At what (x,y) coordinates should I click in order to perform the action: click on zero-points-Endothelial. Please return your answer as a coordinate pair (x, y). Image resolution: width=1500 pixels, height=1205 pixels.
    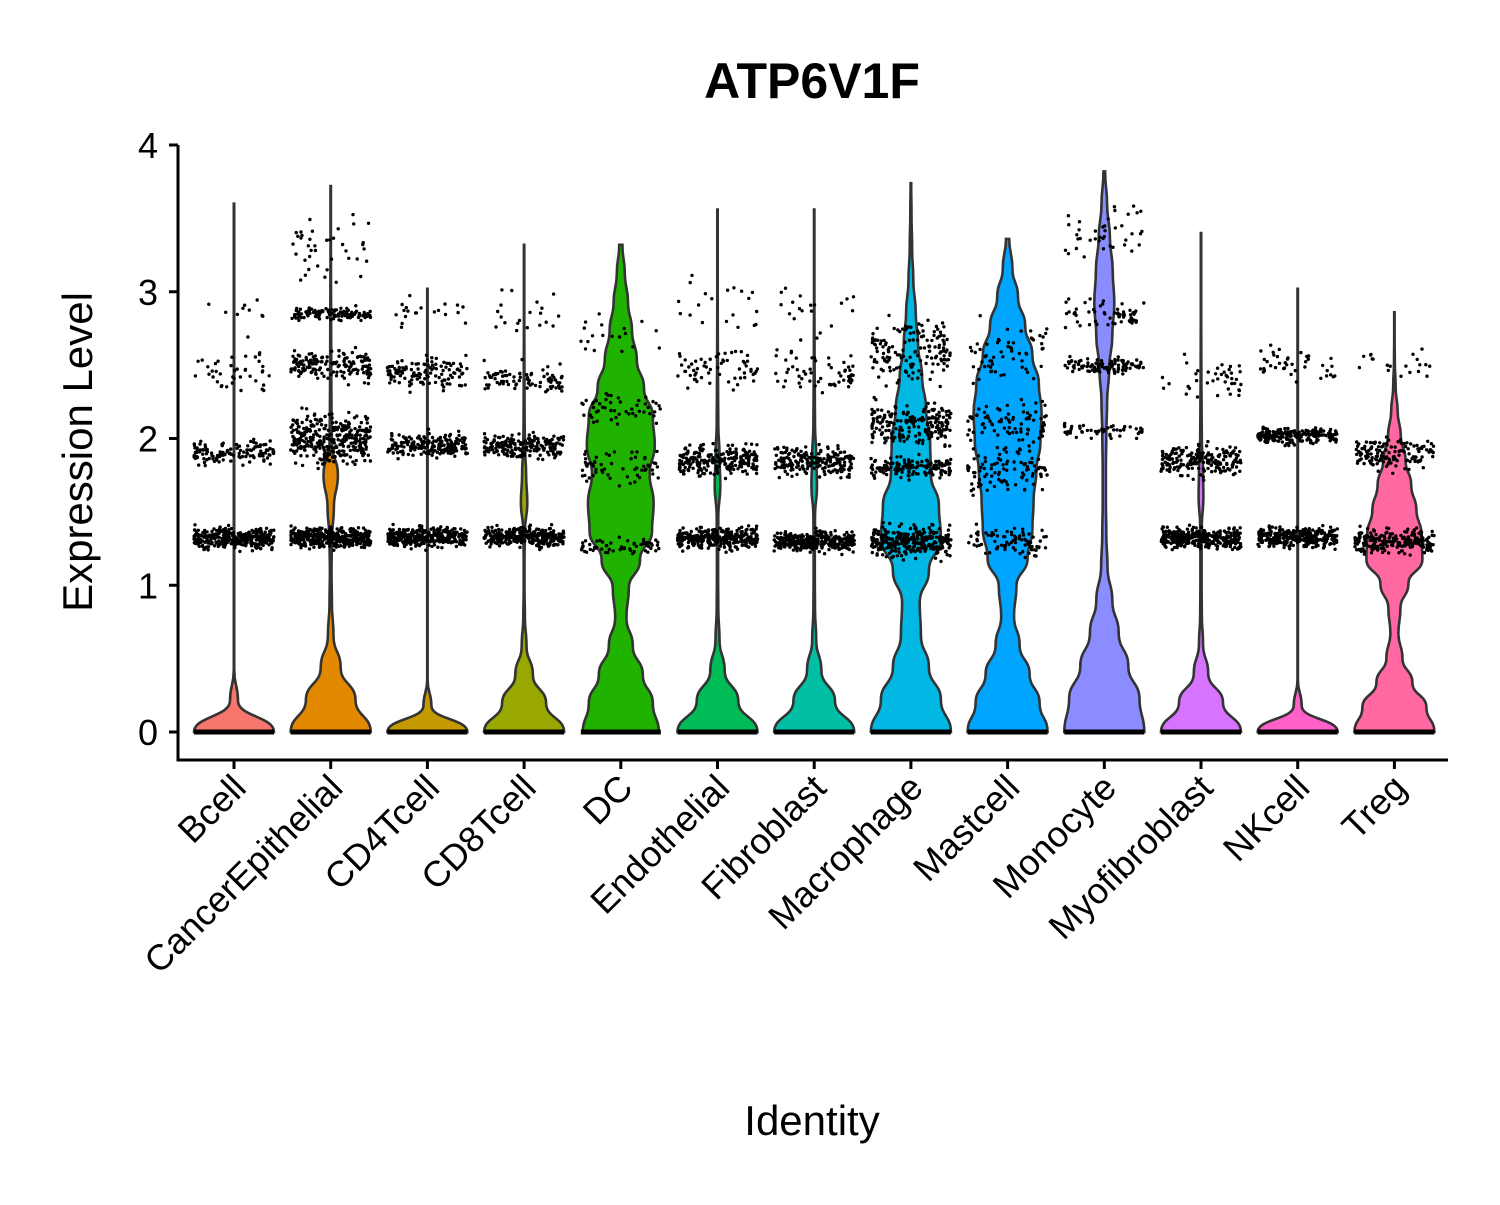
    Looking at the image, I should click on (718, 732).